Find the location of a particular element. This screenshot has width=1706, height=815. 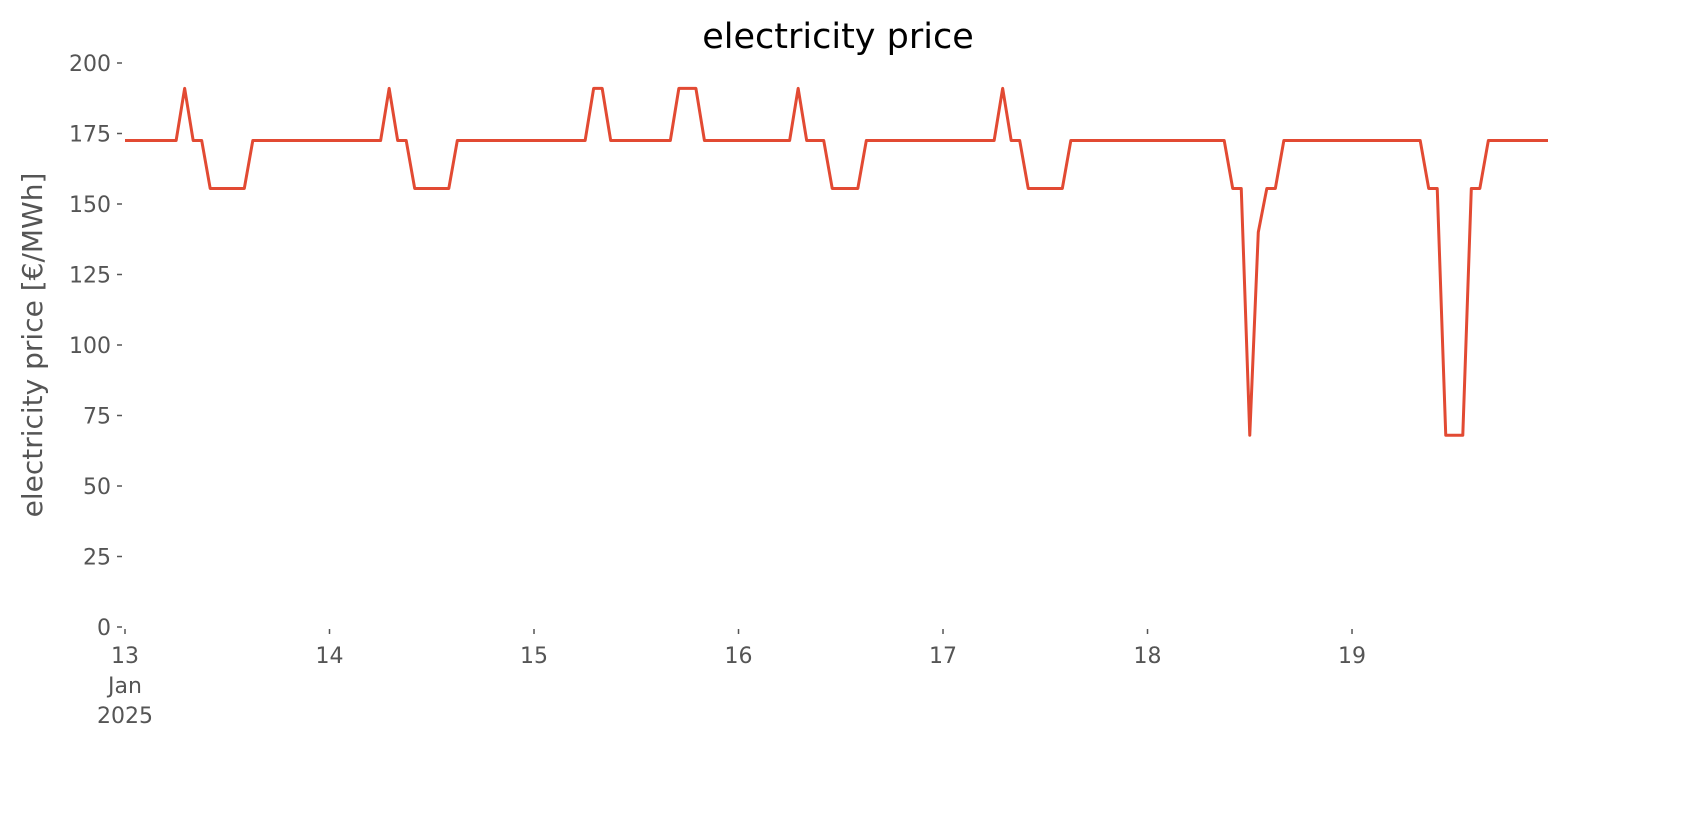

y-tick-label: 125 is located at coordinates (90, 276).